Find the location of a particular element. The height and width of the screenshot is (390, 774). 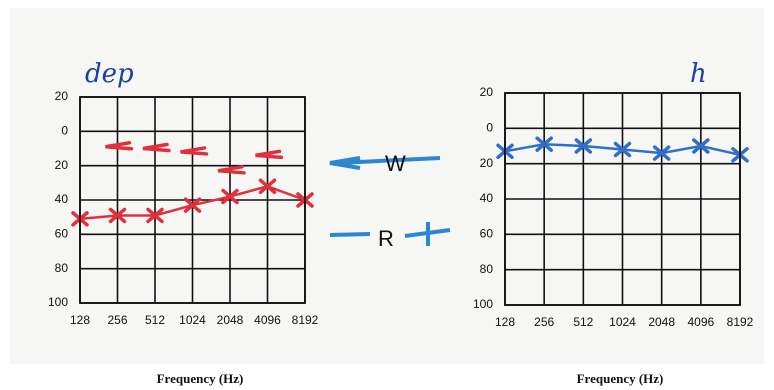

w-label: W is located at coordinates (395, 163).